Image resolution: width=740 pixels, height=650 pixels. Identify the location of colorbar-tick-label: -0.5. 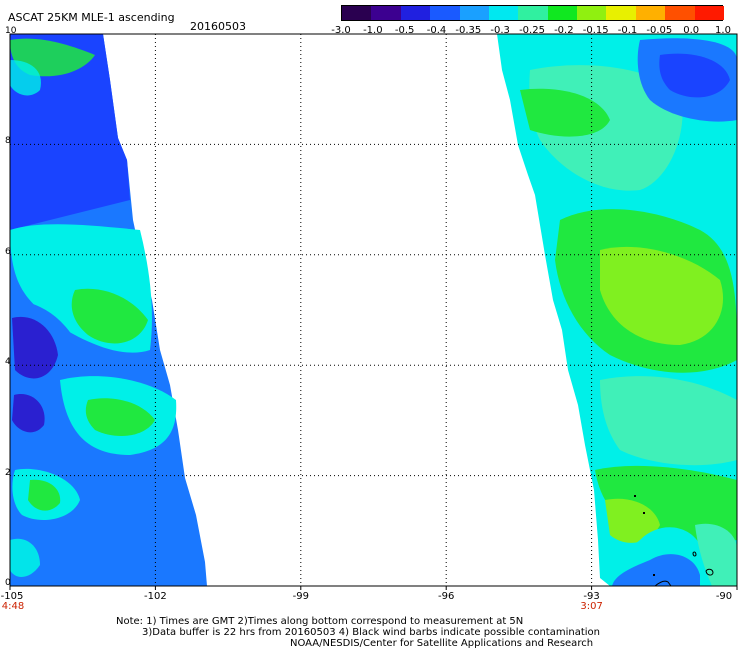
(404, 30).